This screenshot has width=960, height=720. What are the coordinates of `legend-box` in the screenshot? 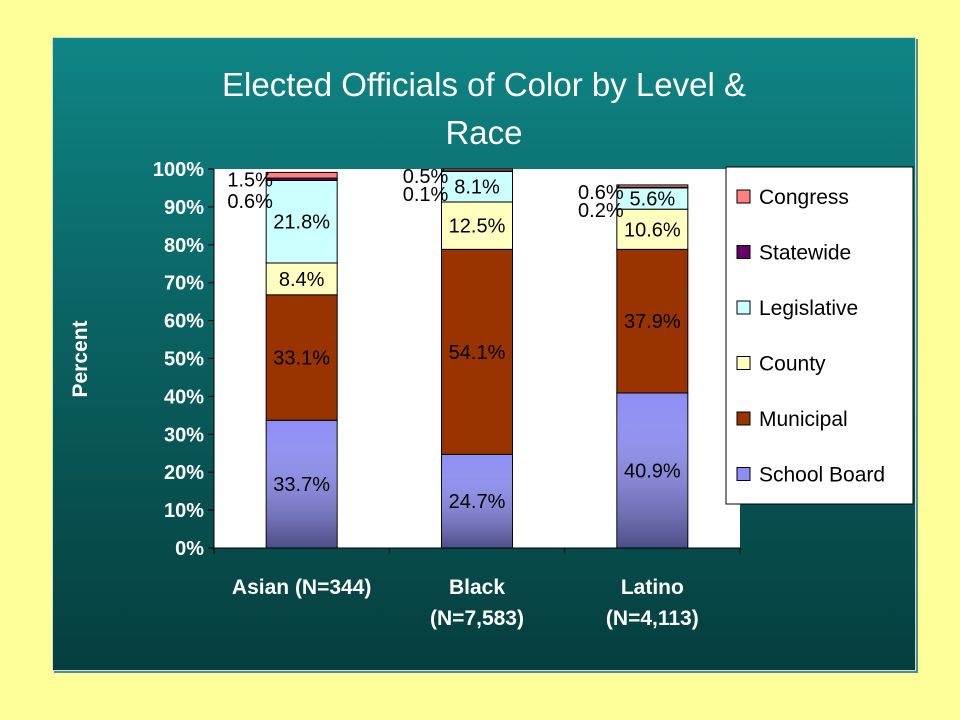 It's located at (819, 335).